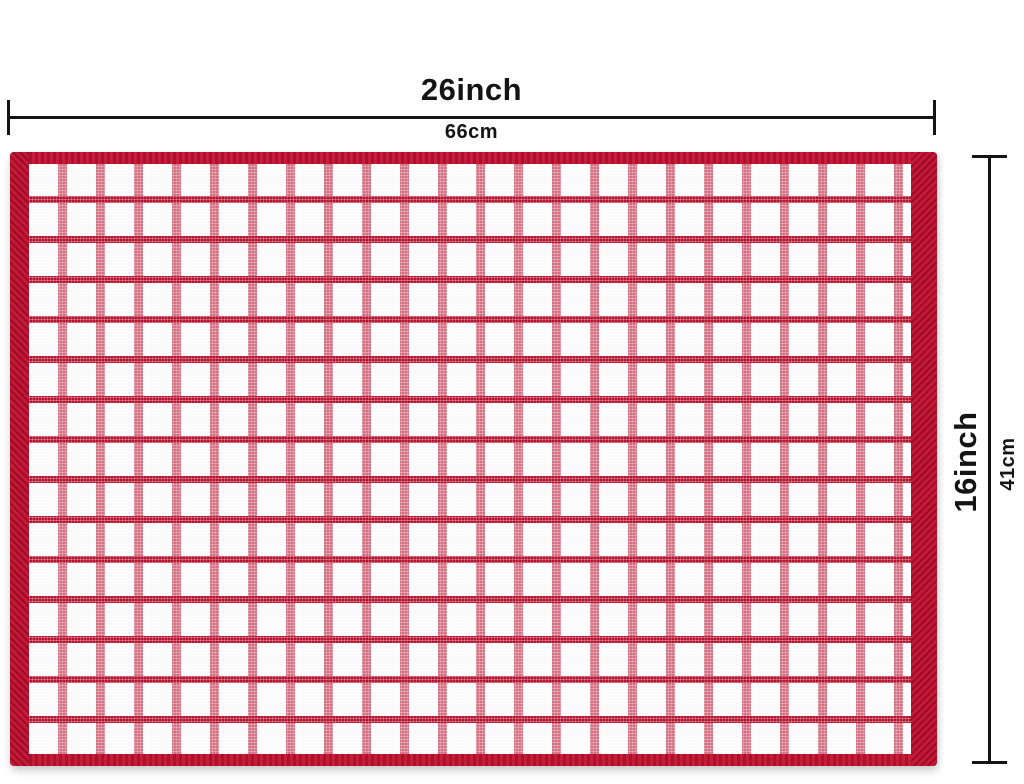 The height and width of the screenshot is (784, 1024). I want to click on height-dimension-top-cap, so click(989, 156).